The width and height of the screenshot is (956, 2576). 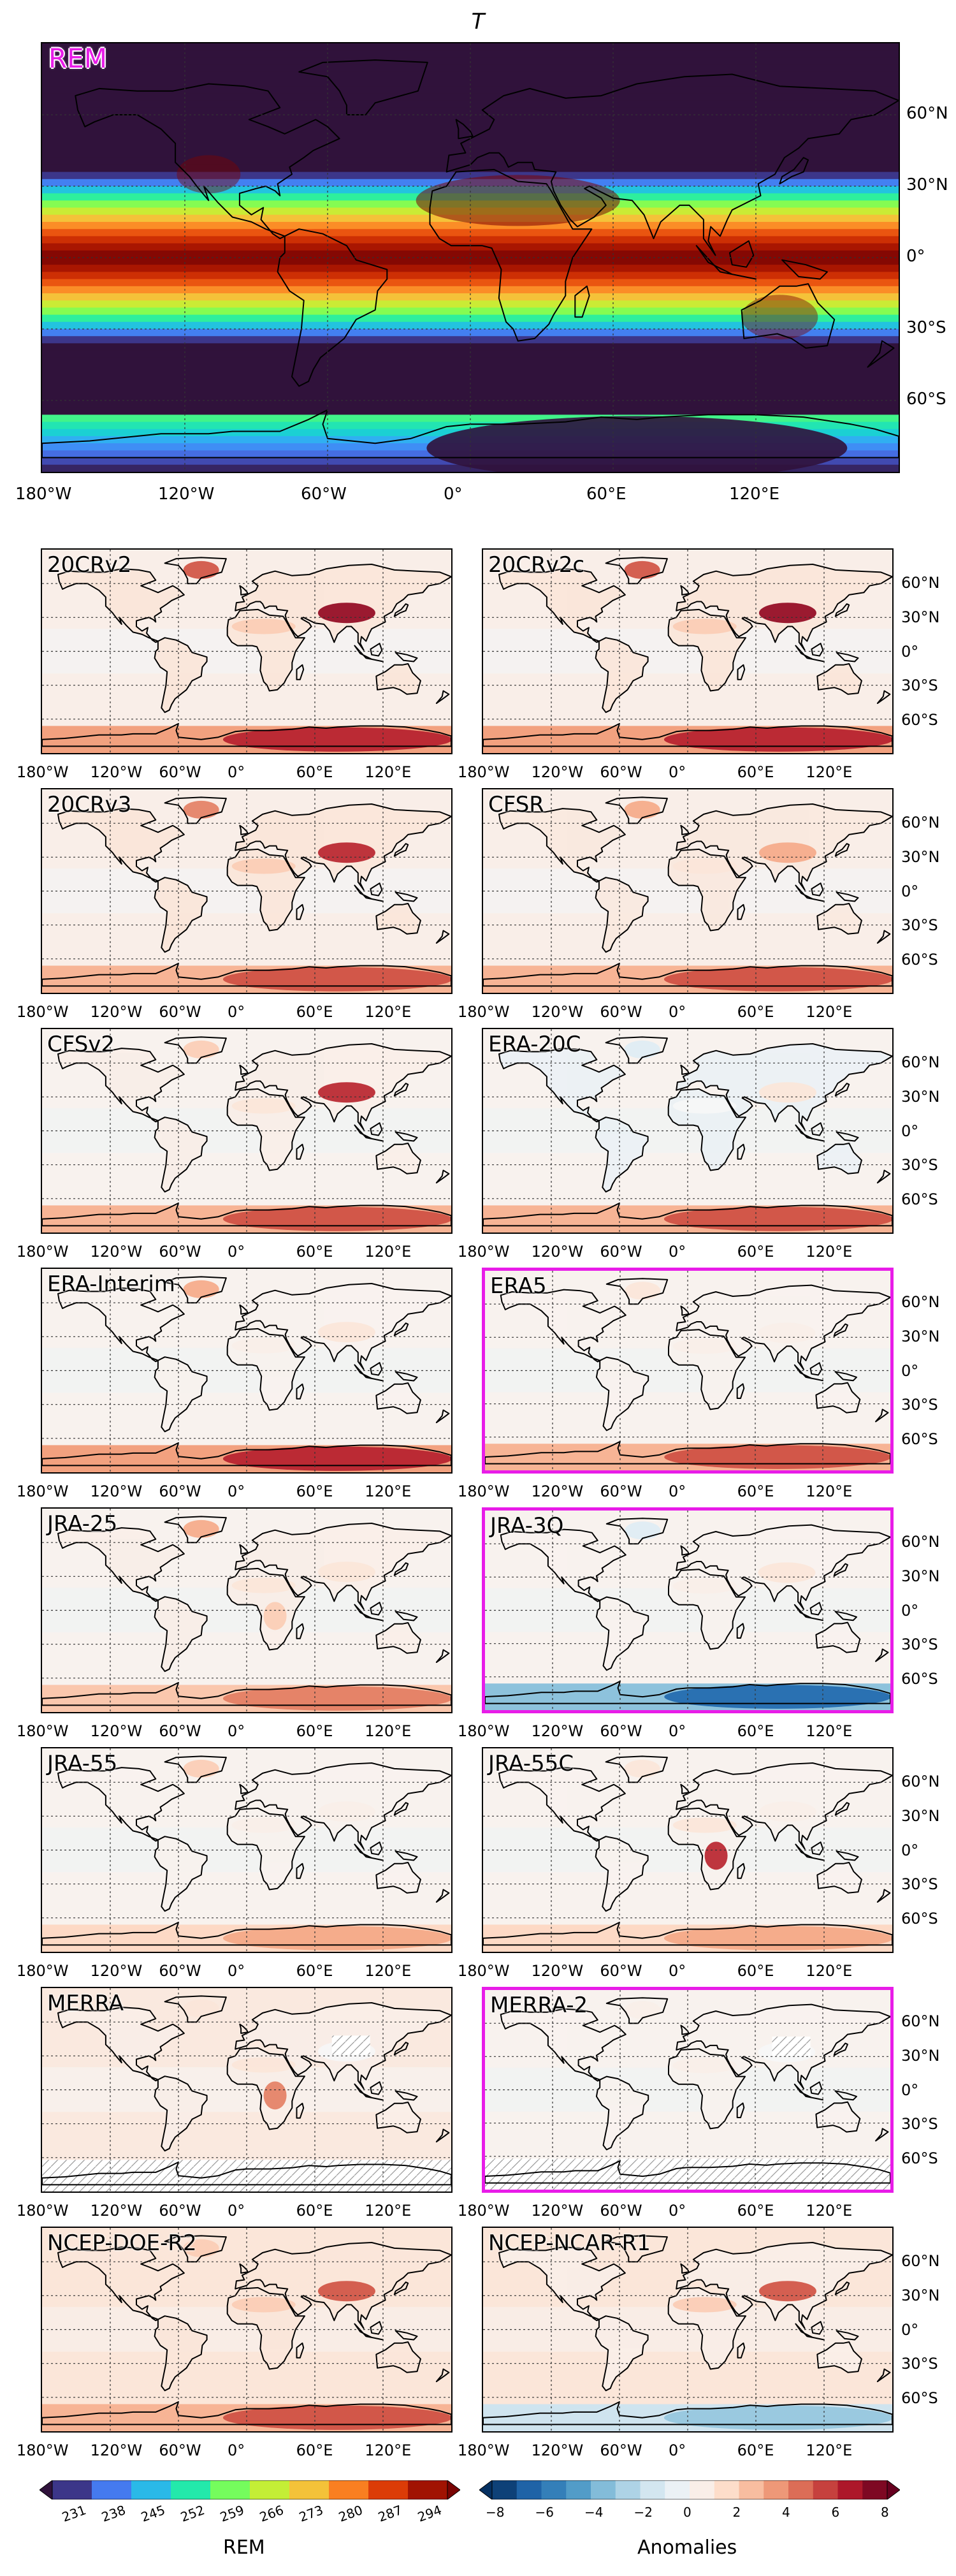 What do you see at coordinates (247, 1131) in the screenshot?
I see `anomaly-map-panel: CFSv2` at bounding box center [247, 1131].